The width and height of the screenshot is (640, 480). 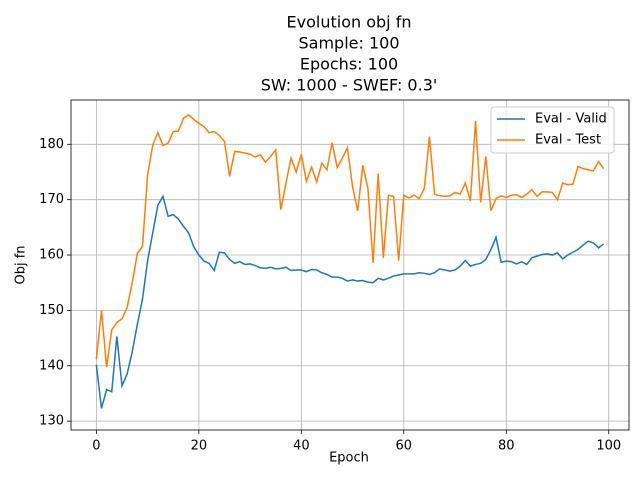 I want to click on y-tick-label: 150, so click(x=51, y=310).